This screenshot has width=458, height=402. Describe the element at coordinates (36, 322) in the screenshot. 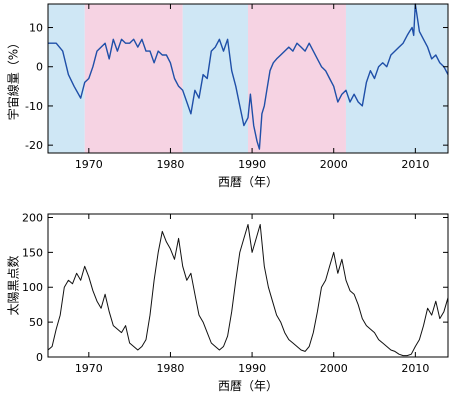

I see `y-tick-label: 50` at that location.